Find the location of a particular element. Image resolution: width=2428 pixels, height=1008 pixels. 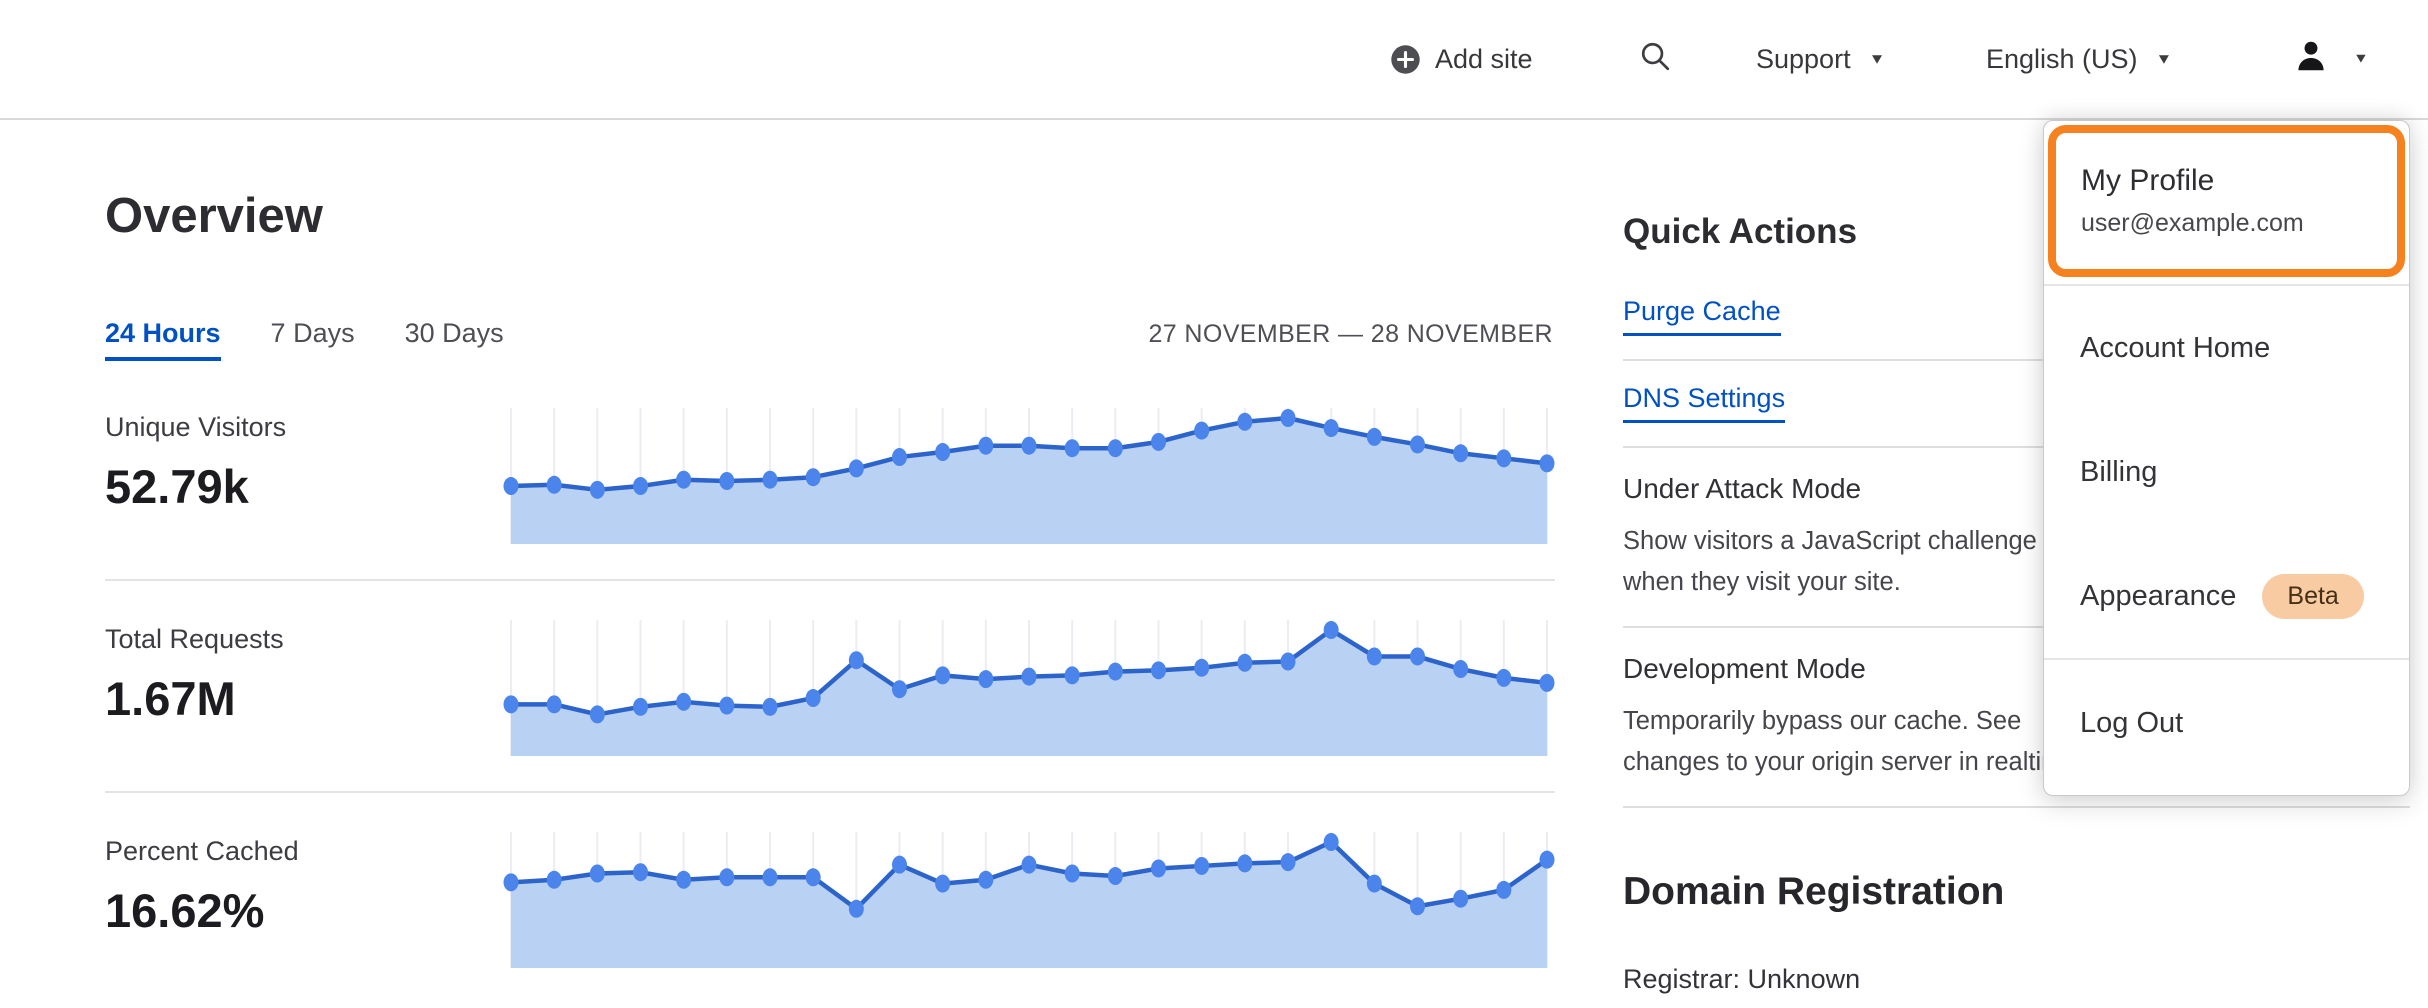

user-account-menu: ▼ is located at coordinates (2331, 59).